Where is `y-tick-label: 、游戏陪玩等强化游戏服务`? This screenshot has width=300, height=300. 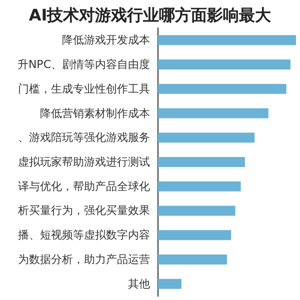 y-tick-label: 、游戏陪玩等强化游戏服务 is located at coordinates (84, 137).